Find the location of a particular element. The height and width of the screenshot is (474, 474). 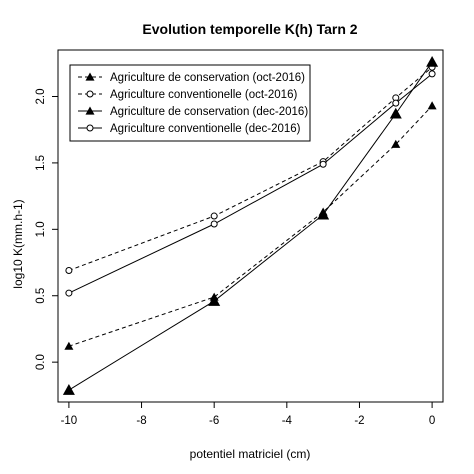

legend-item: Agriculture de conservation (dec-2016) is located at coordinates (193, 112).